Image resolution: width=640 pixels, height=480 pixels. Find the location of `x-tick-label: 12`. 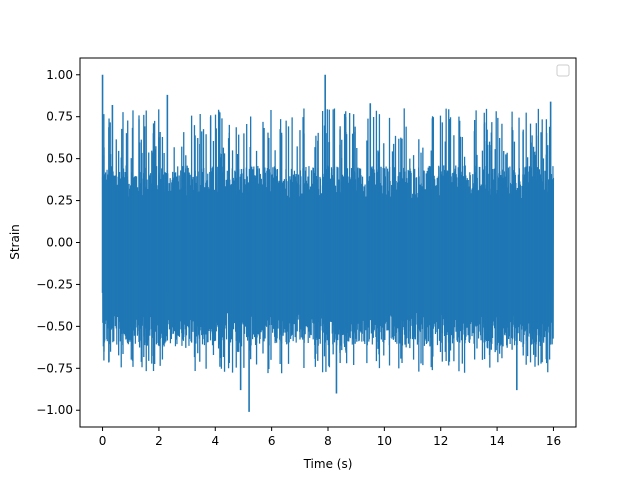

x-tick-label: 12 is located at coordinates (440, 441).